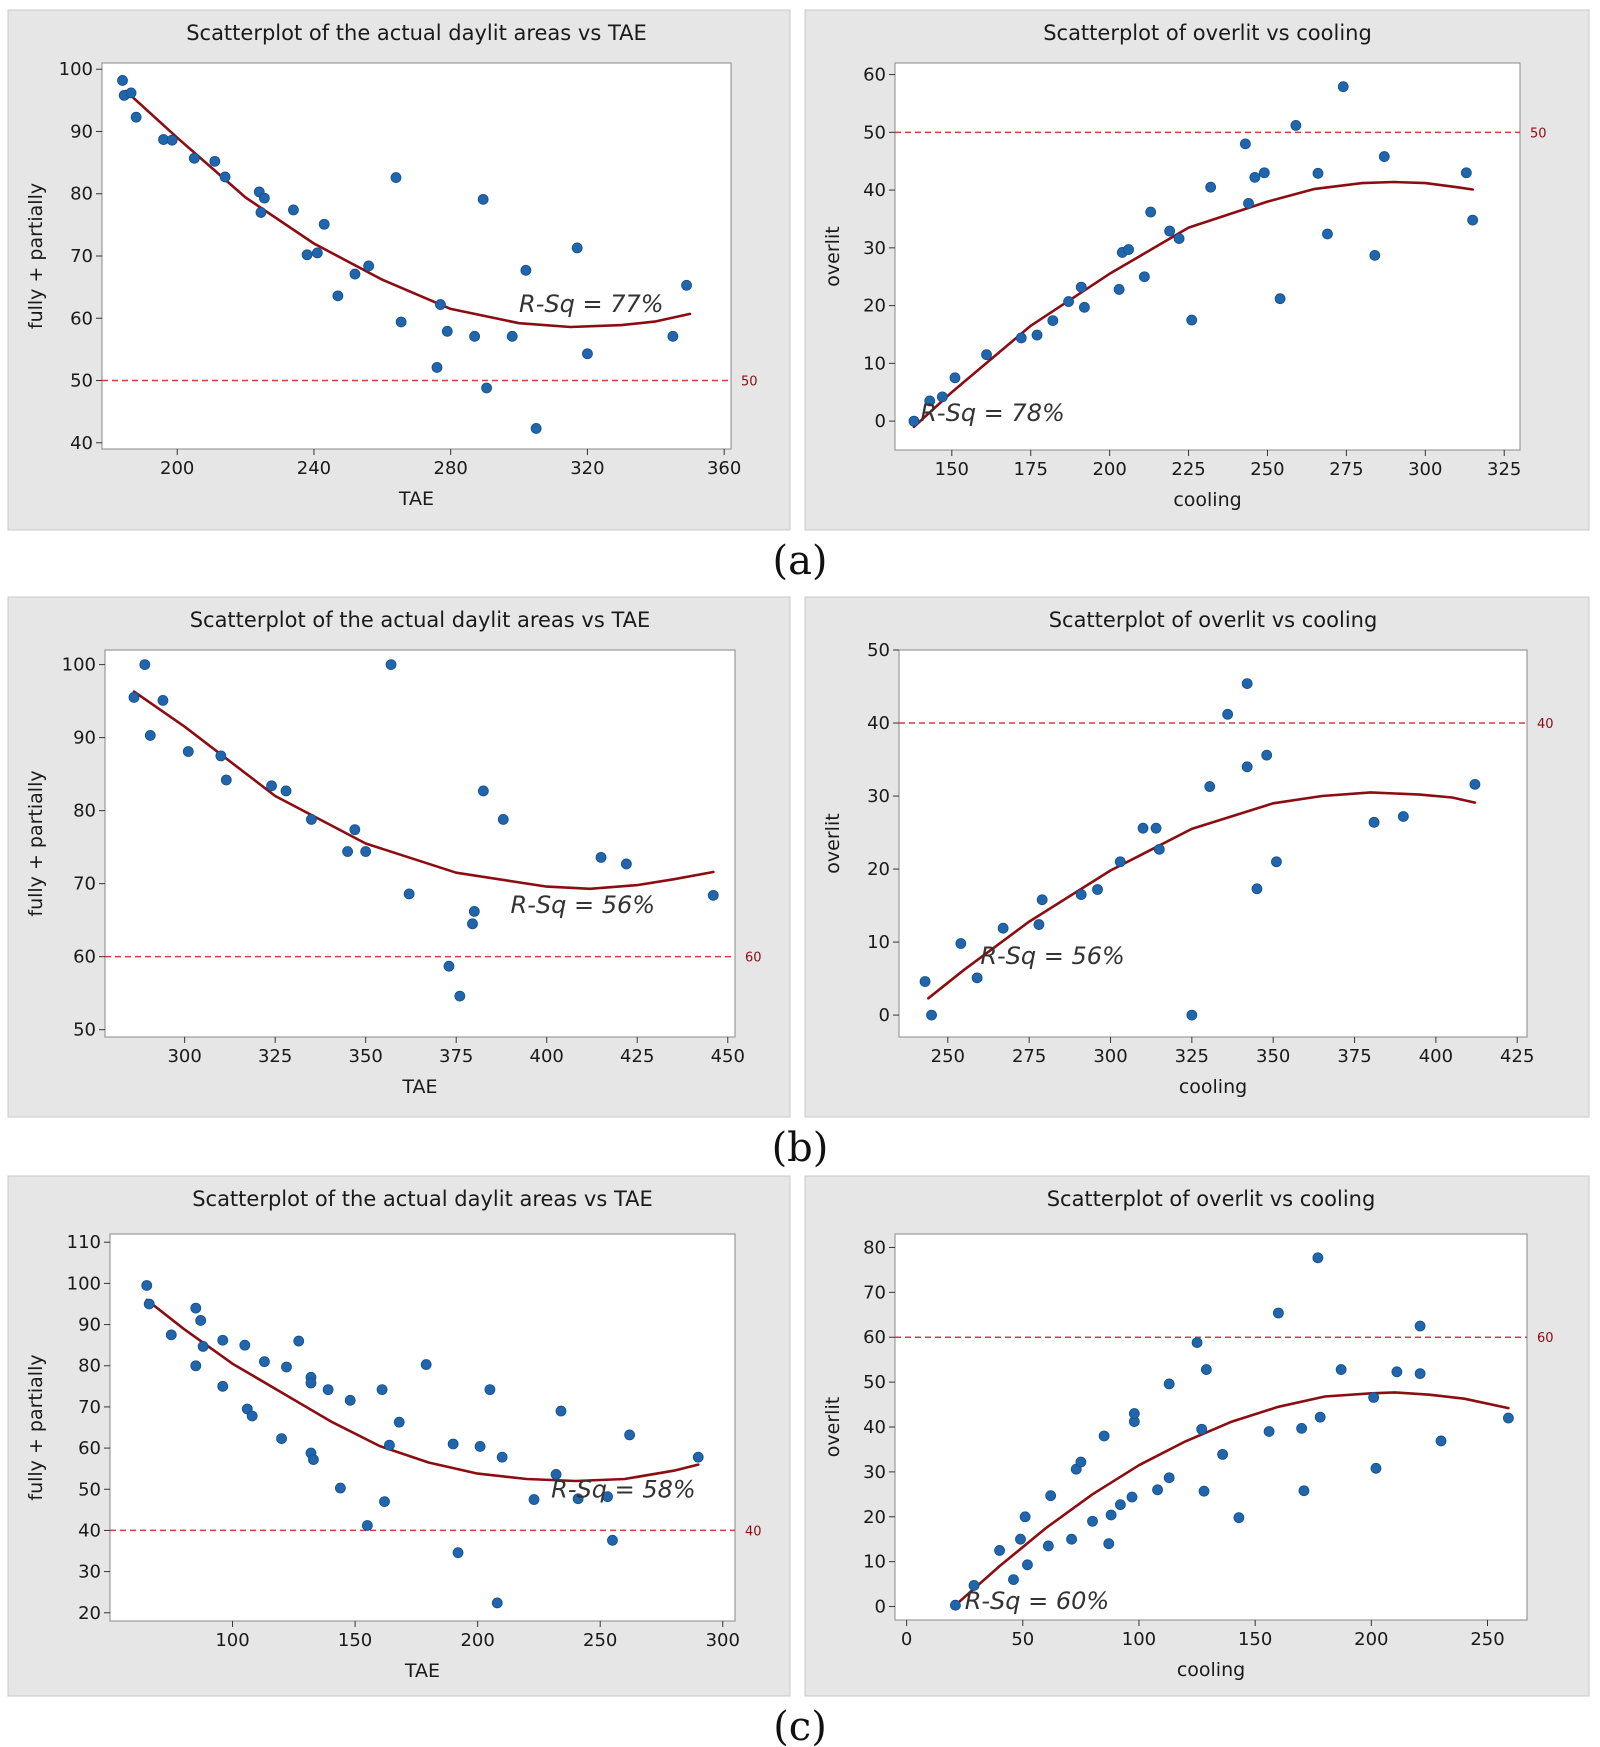 This screenshot has height=1747, width=1600. What do you see at coordinates (451, 468) in the screenshot?
I see `x-tick-label: 280` at bounding box center [451, 468].